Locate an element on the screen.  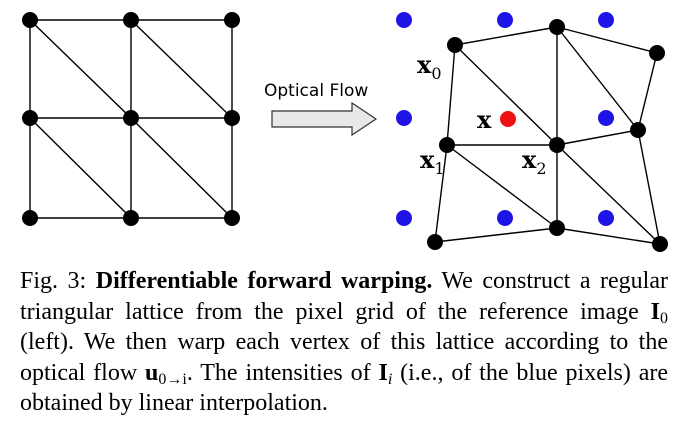
label-x: x is located at coordinates (484, 119).